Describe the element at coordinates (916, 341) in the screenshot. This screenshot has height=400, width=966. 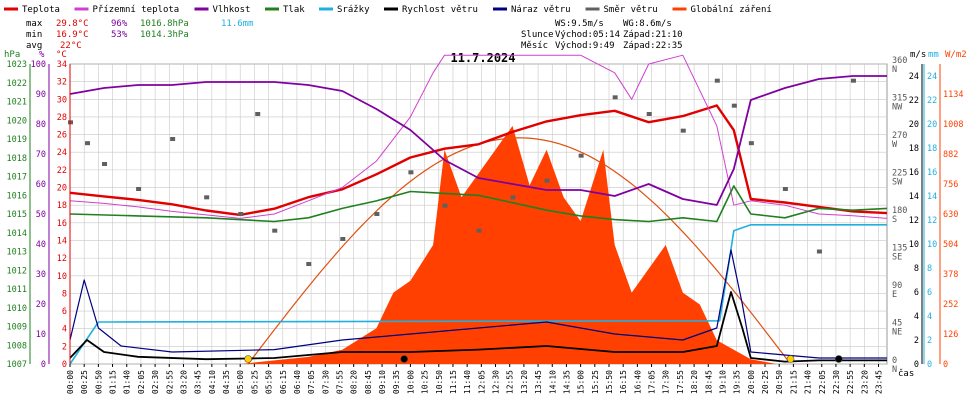
I see `axis-wind-tick: 2` at that location.